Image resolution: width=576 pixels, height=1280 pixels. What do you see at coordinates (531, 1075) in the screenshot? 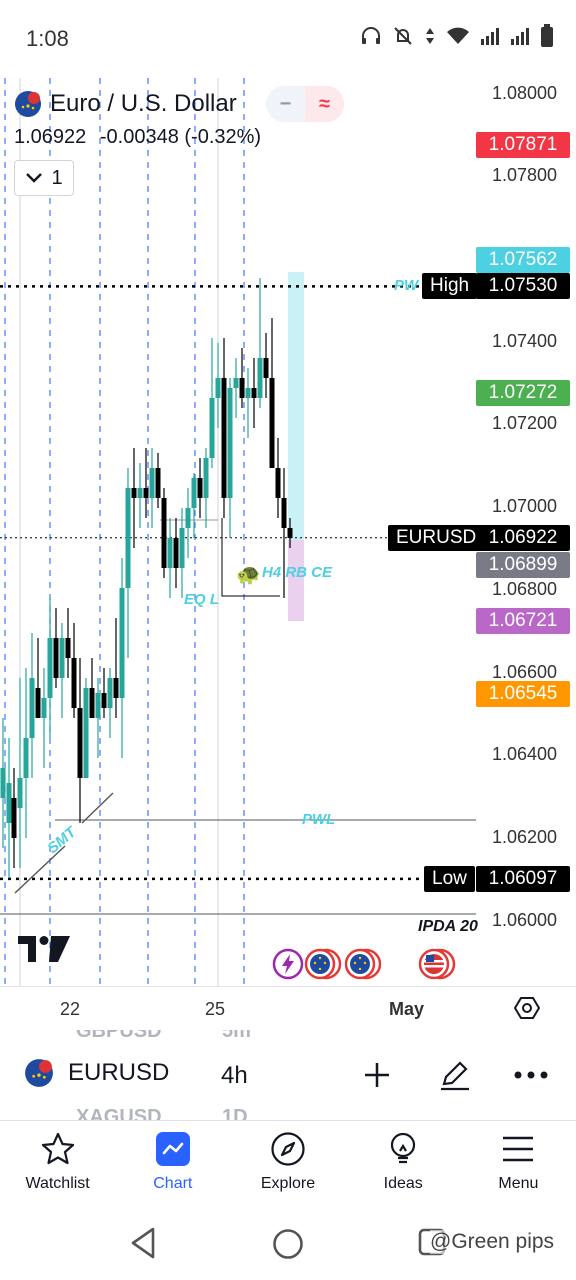
I see `more-options-icon` at bounding box center [531, 1075].